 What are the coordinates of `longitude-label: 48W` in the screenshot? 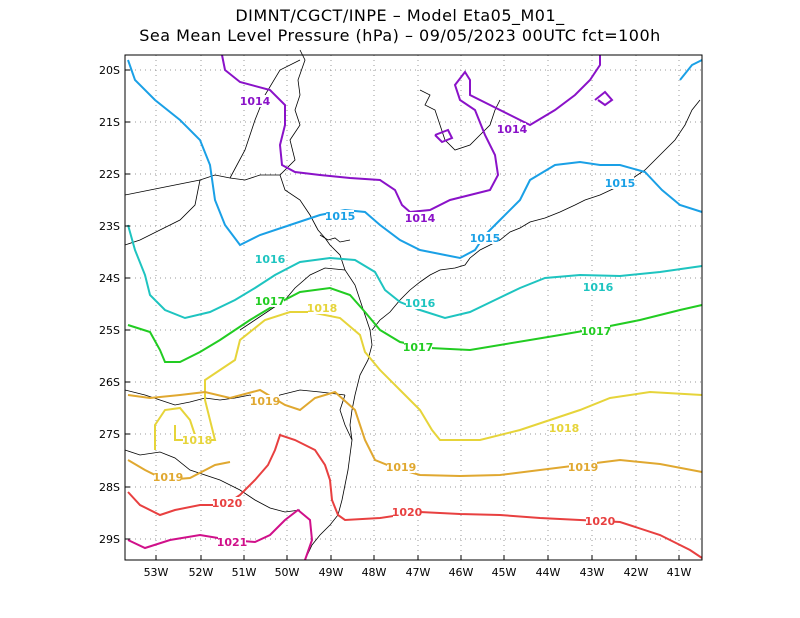 It's located at (374, 572).